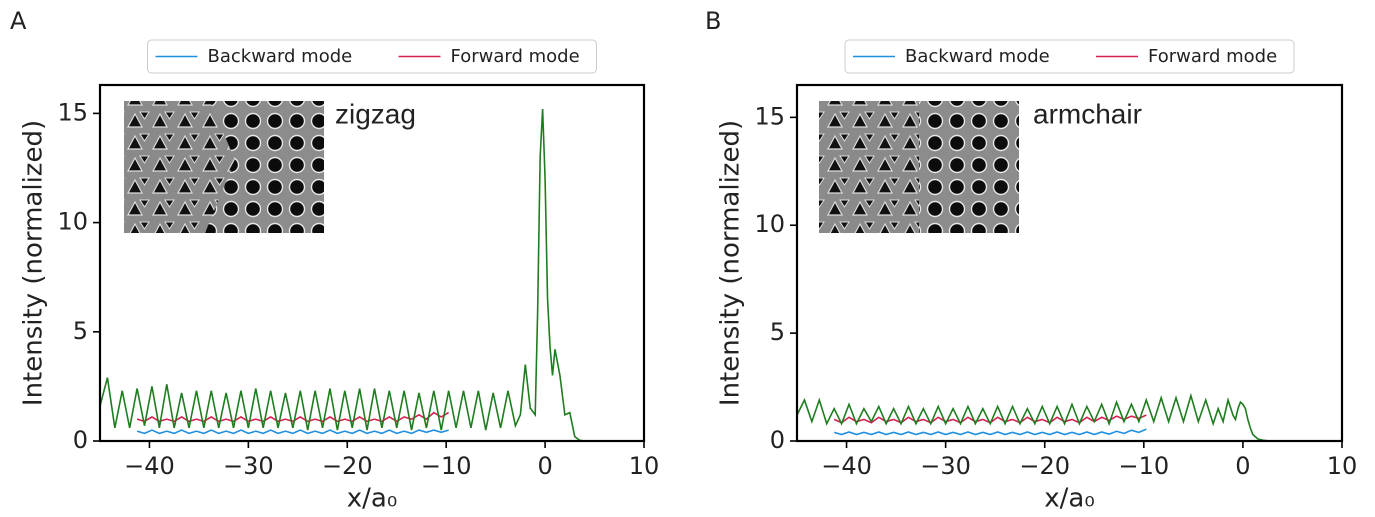  What do you see at coordinates (1087, 113) in the screenshot?
I see `annotation: armchair` at bounding box center [1087, 113].